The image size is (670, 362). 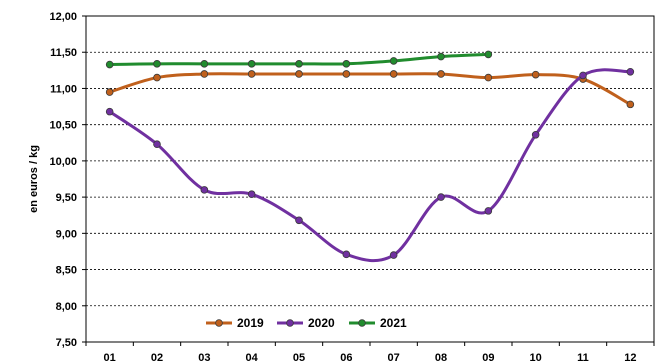 I want to click on series-2021, so click(x=299, y=59).